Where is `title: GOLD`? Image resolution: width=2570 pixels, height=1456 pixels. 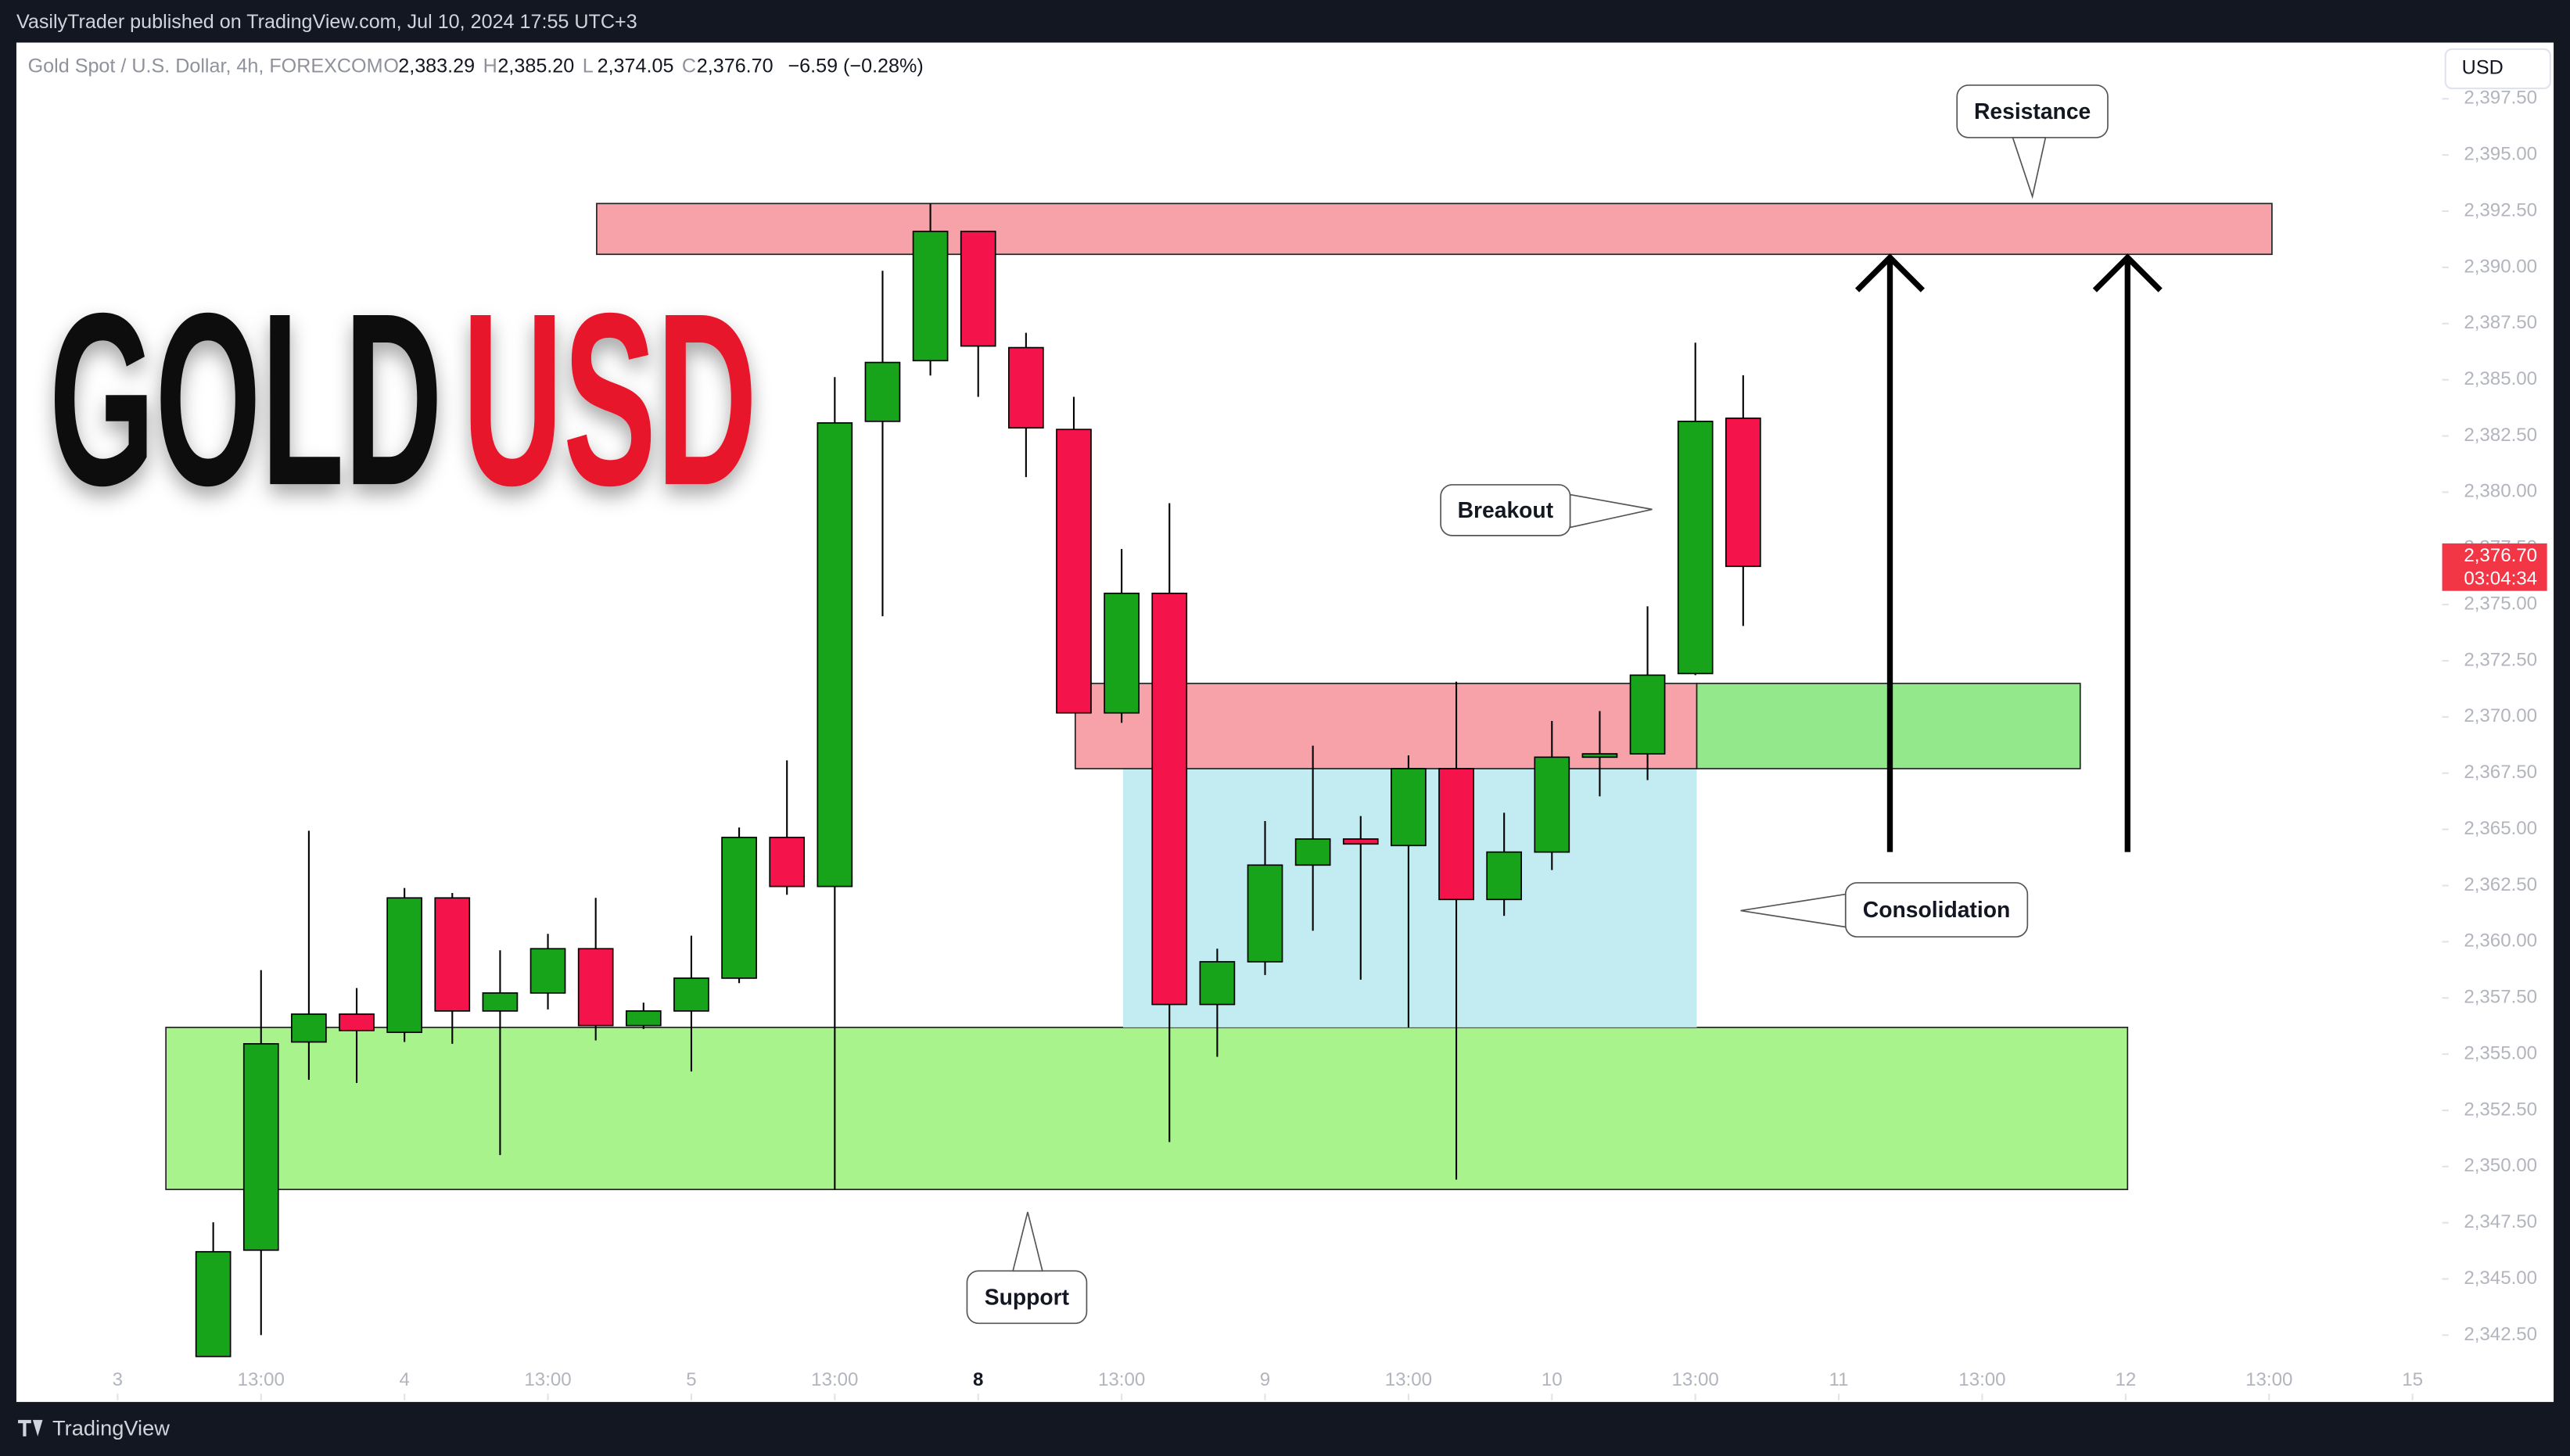 title: GOLD is located at coordinates (246, 399).